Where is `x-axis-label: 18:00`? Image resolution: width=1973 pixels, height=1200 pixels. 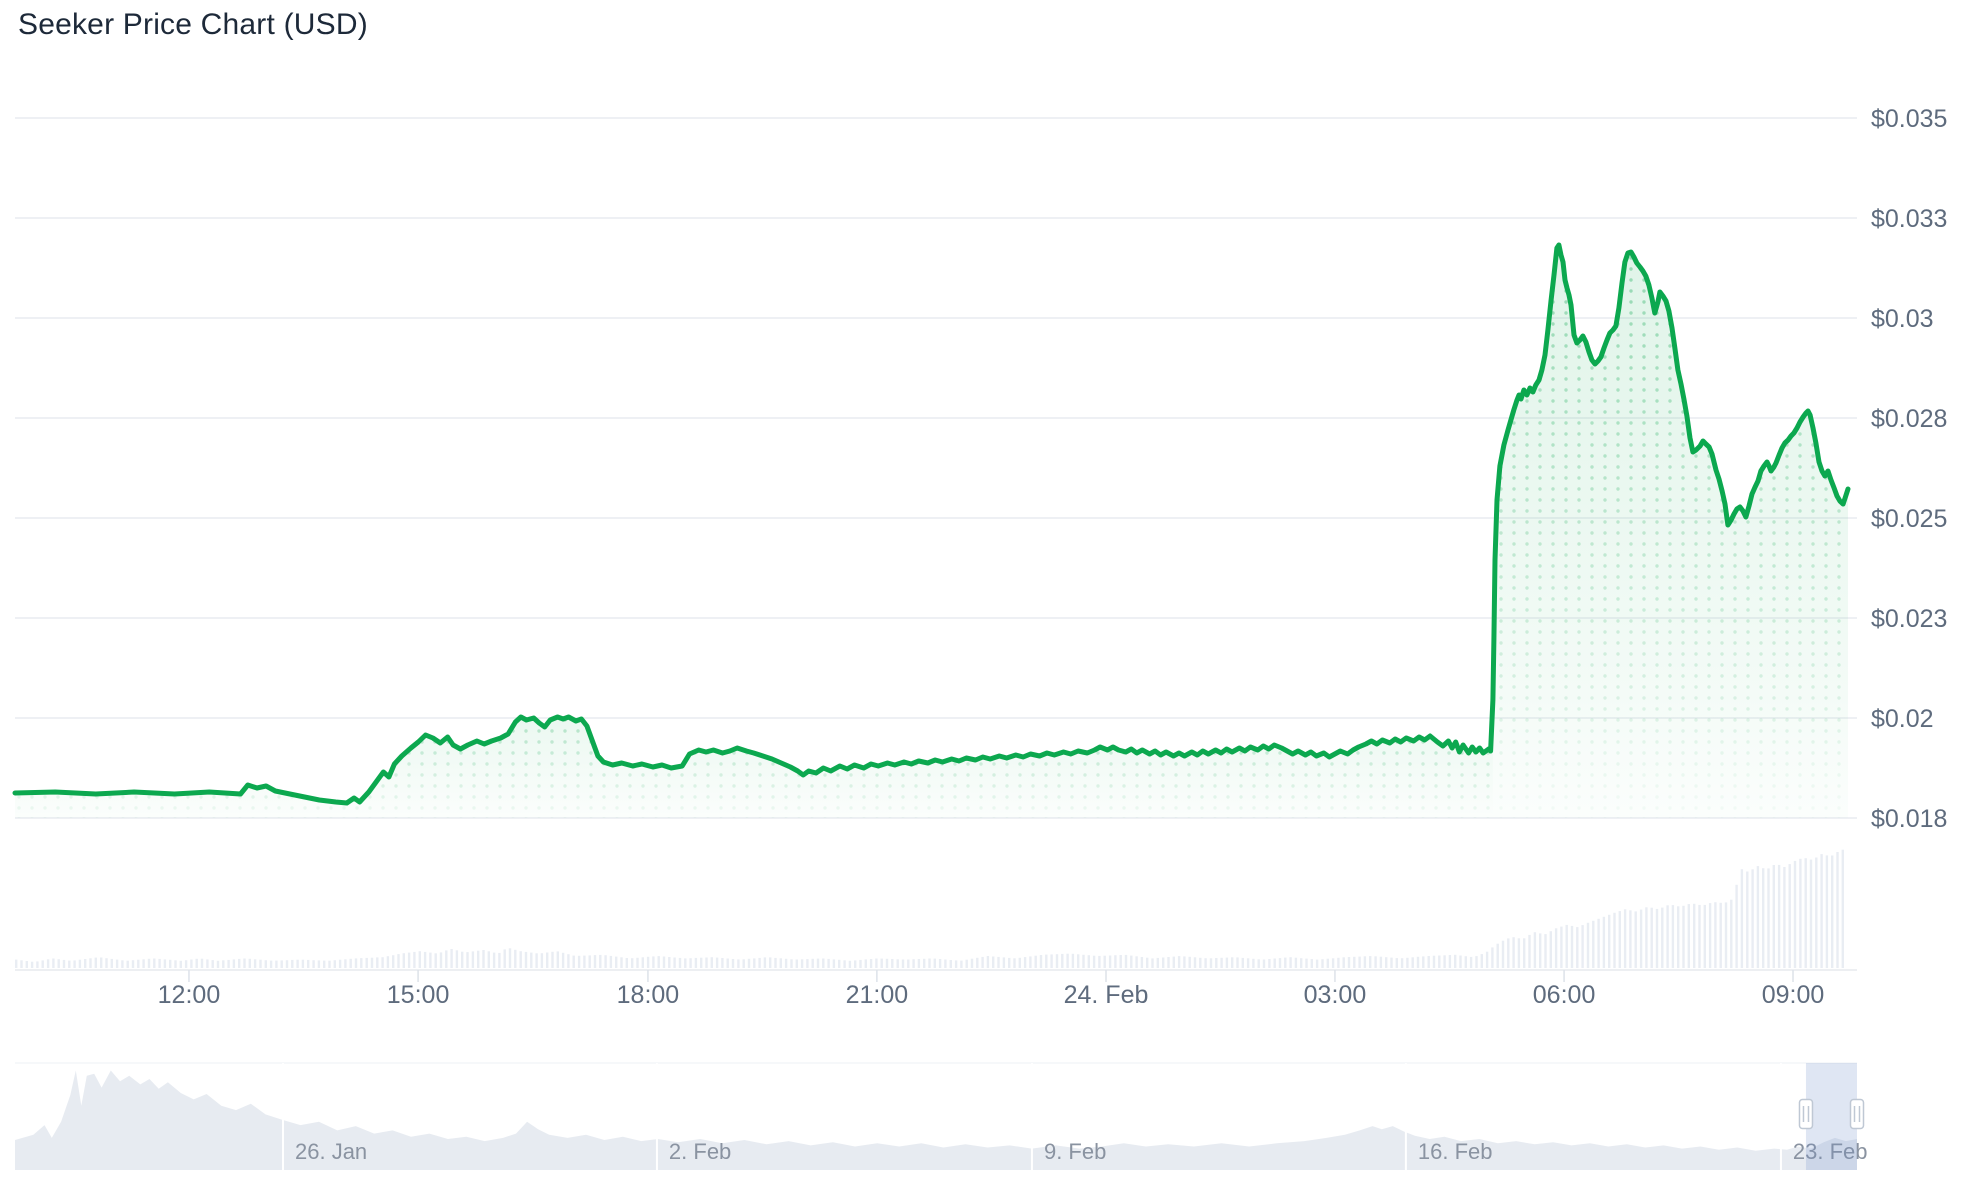 x-axis-label: 18:00 is located at coordinates (648, 995).